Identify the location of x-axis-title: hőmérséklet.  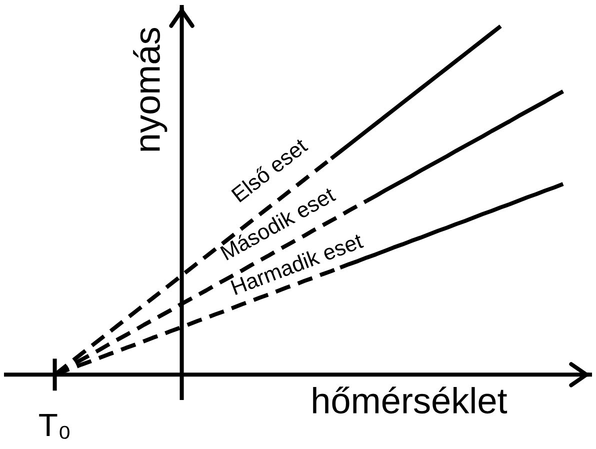
(410, 400).